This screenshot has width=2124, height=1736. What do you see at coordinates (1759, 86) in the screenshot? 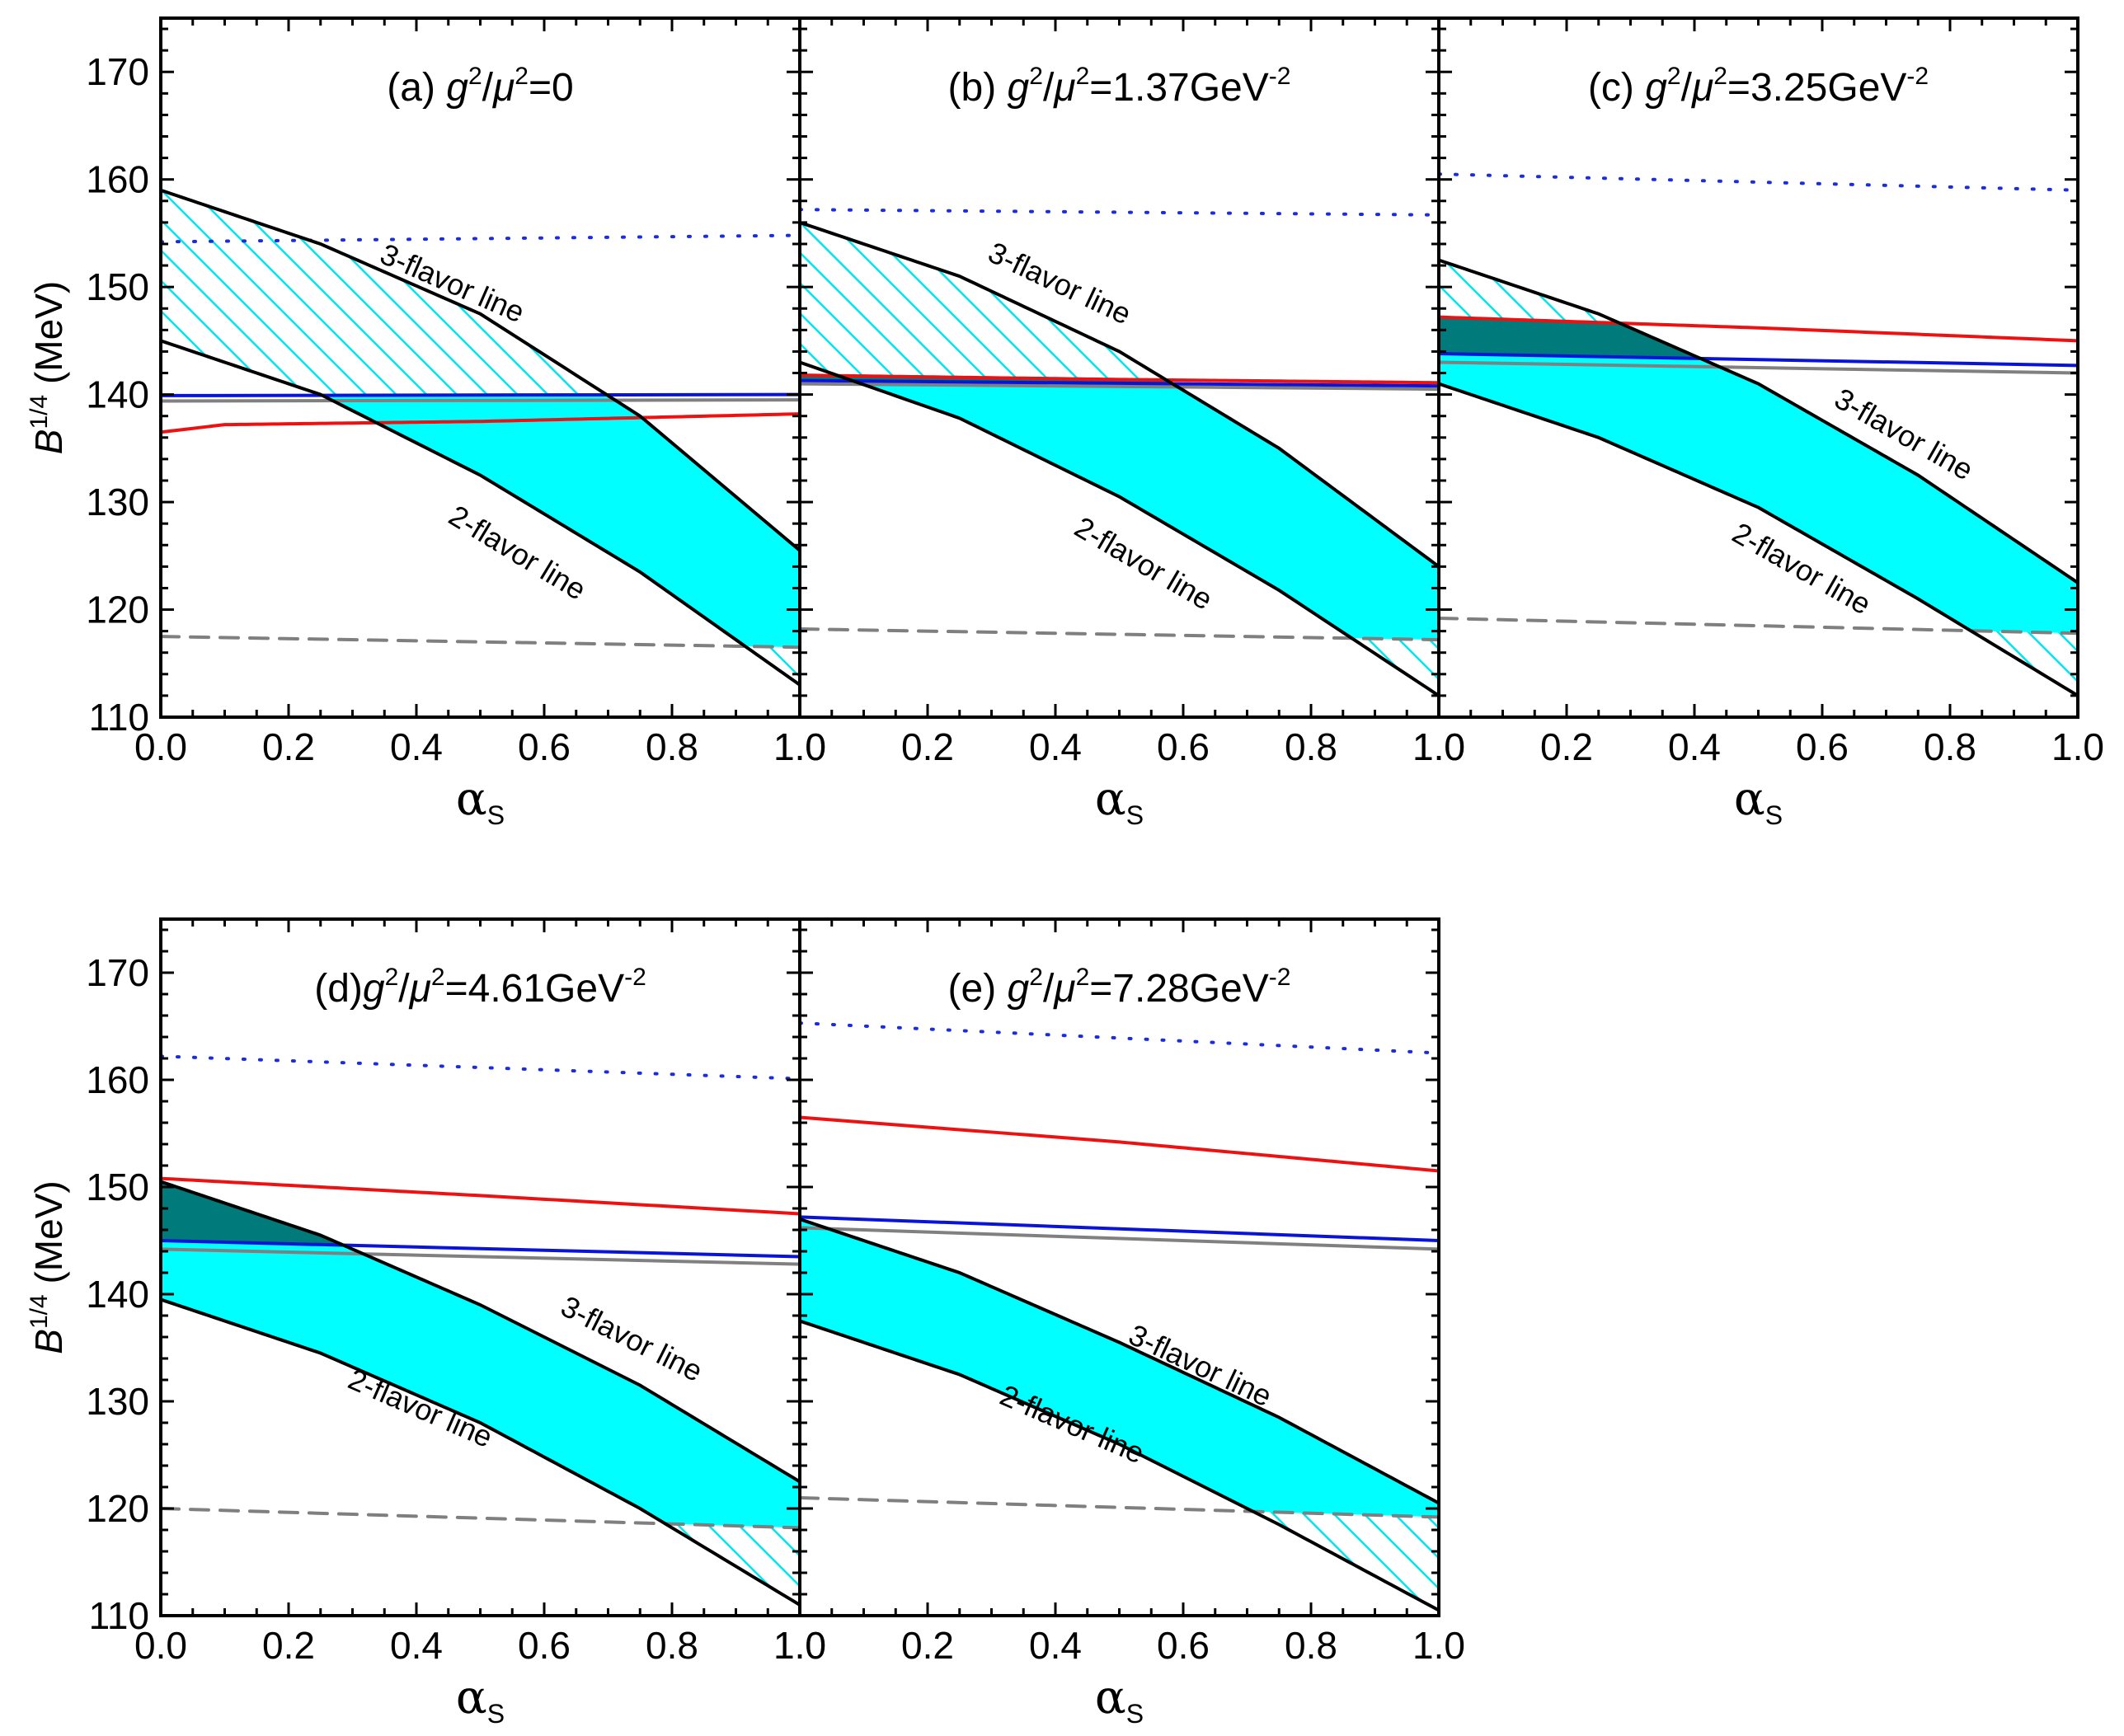
I see `panel-title: (c) g2/μ2=3.25GeV-2` at bounding box center [1759, 86].